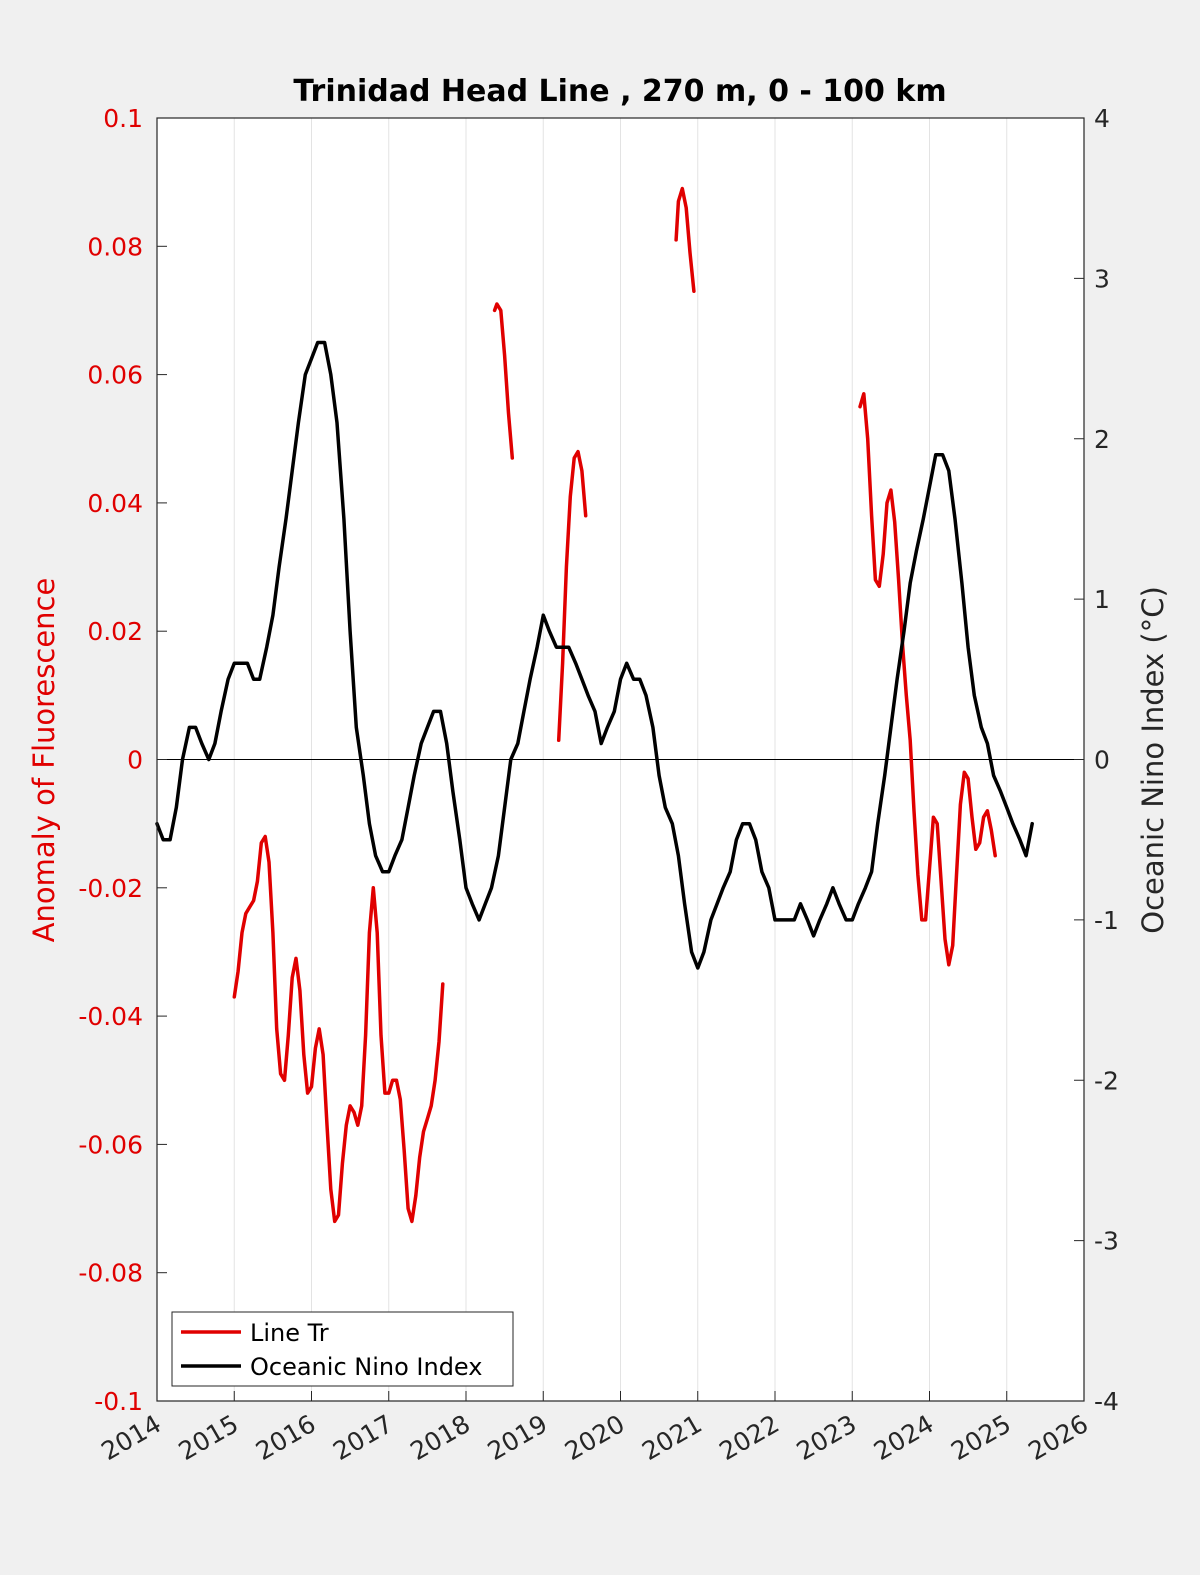  I want to click on chart-title: Trinidad Head Line , 270 m, 0 - 100 km, so click(619, 91).